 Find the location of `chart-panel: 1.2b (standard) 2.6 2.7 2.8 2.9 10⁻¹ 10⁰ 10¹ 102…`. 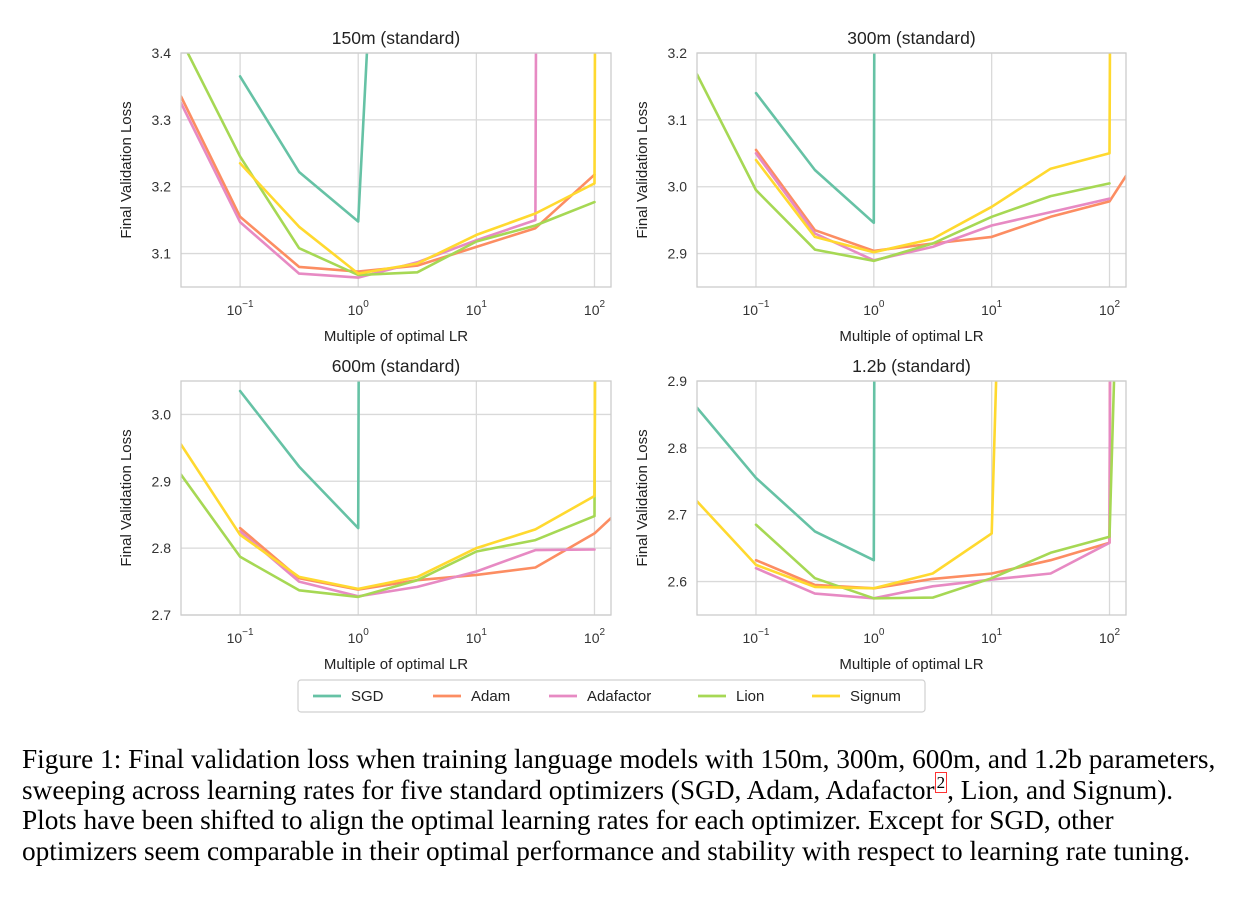

chart-panel: 1.2b (standard) 2.6 2.7 2.8 2.9 10⁻¹ 10⁰ 10¹ 102… is located at coordinates (880, 514).